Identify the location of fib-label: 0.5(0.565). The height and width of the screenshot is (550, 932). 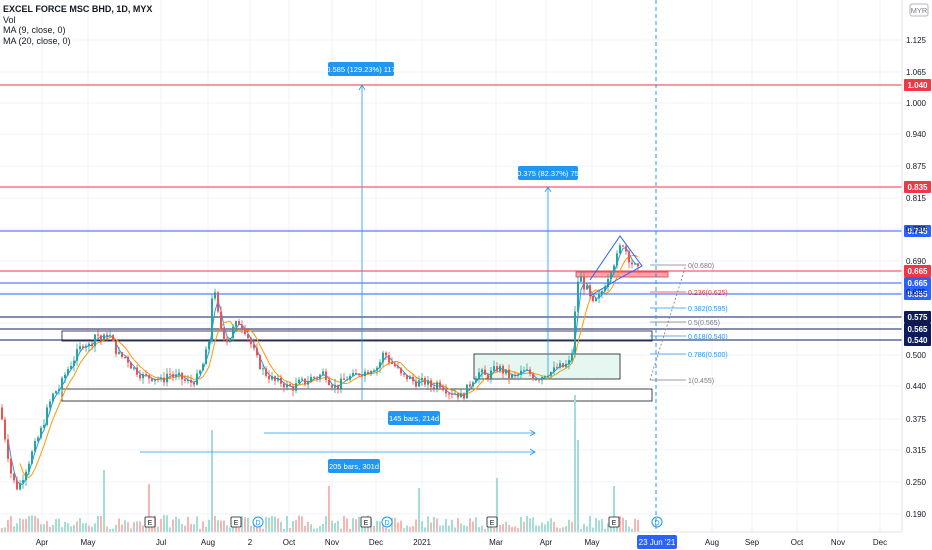
(704, 323).